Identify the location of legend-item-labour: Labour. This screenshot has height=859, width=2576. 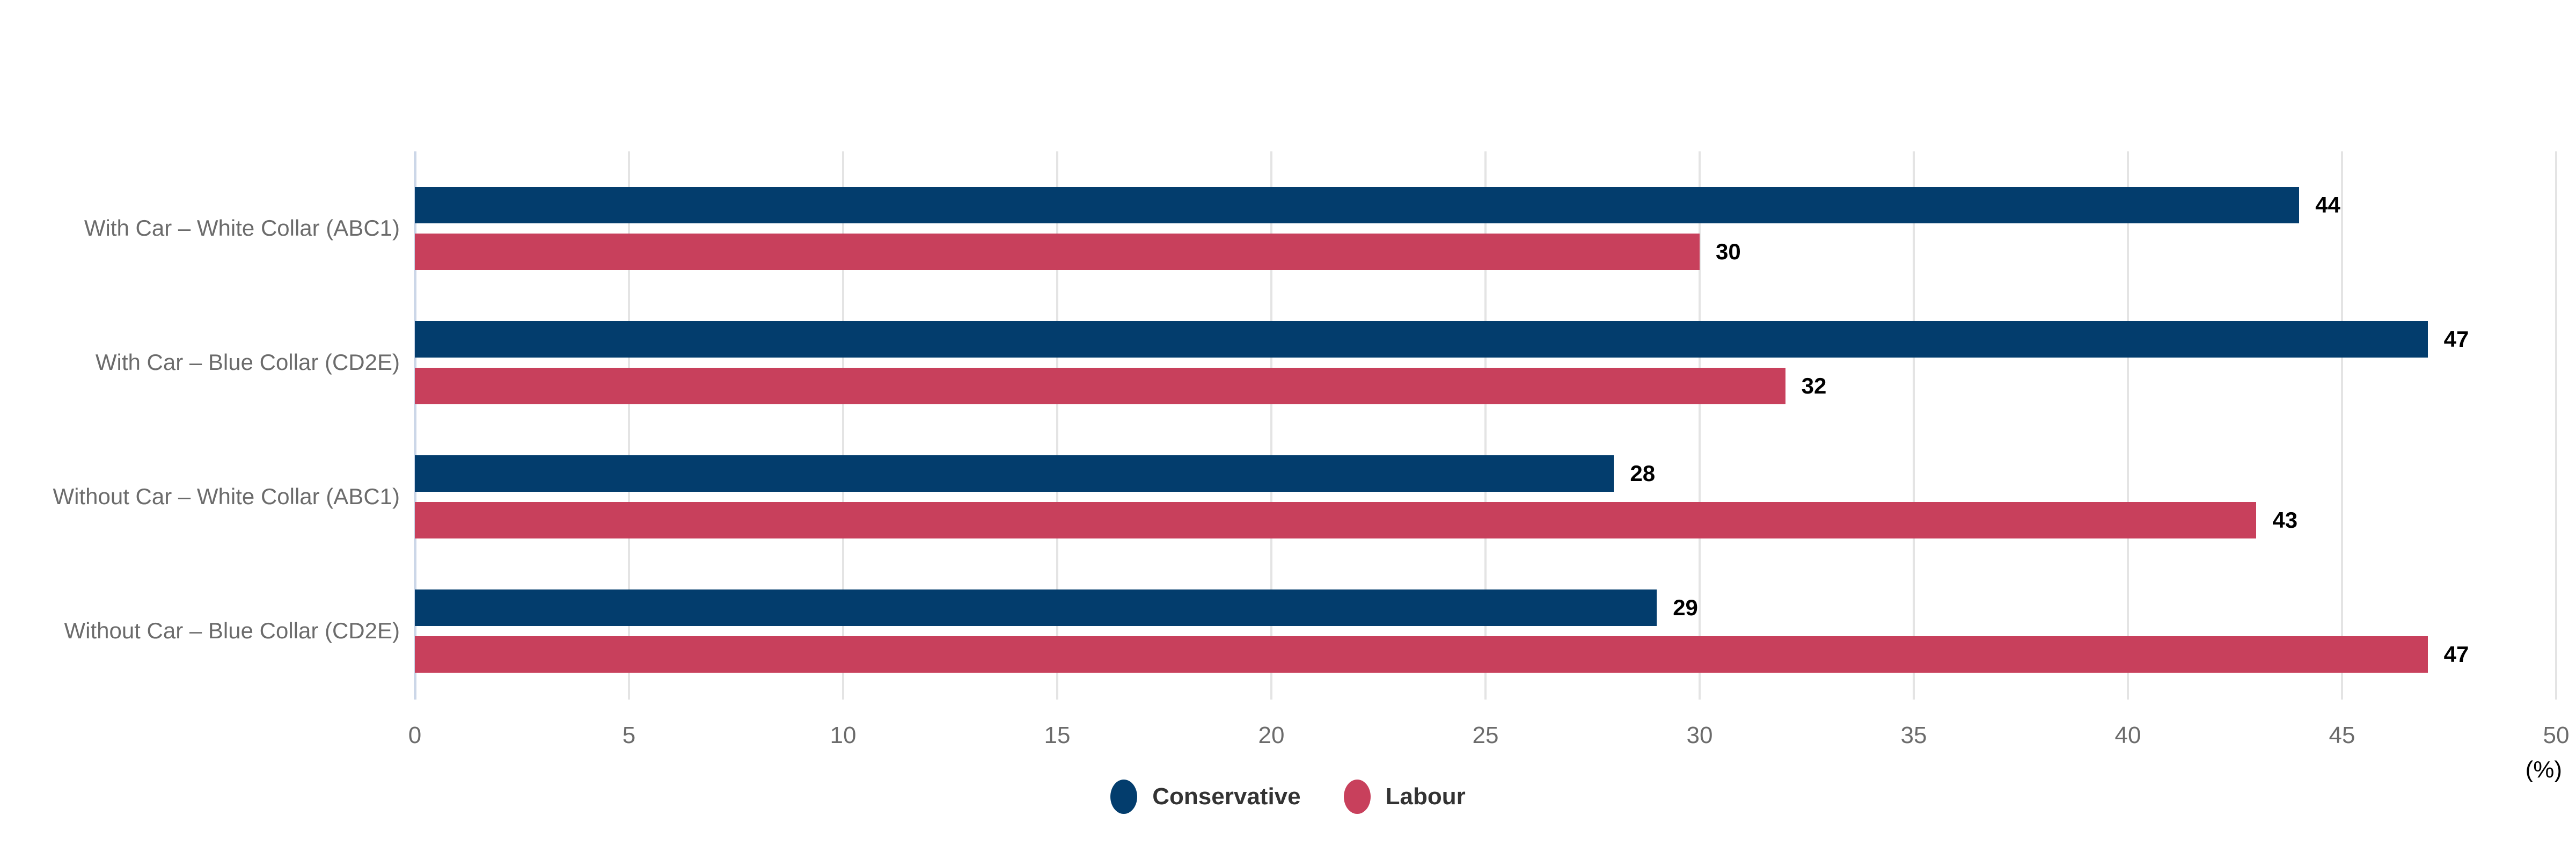
(1404, 797).